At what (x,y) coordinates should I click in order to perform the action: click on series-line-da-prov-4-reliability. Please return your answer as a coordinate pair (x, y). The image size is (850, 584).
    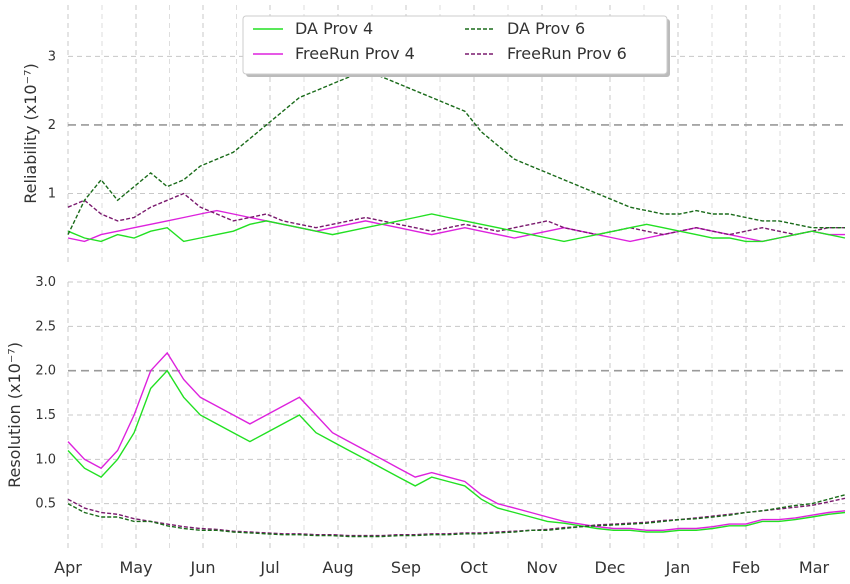
    Looking at the image, I should click on (456, 228).